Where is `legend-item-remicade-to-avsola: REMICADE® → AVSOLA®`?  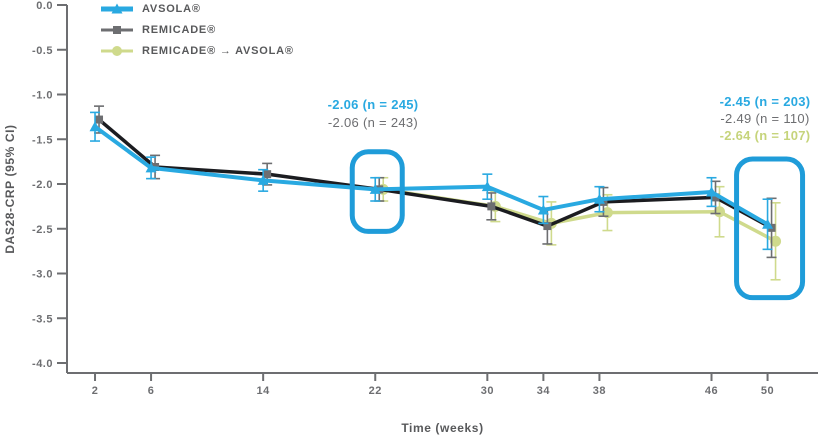 legend-item-remicade-to-avsola: REMICADE® → AVSOLA® is located at coordinates (197, 51).